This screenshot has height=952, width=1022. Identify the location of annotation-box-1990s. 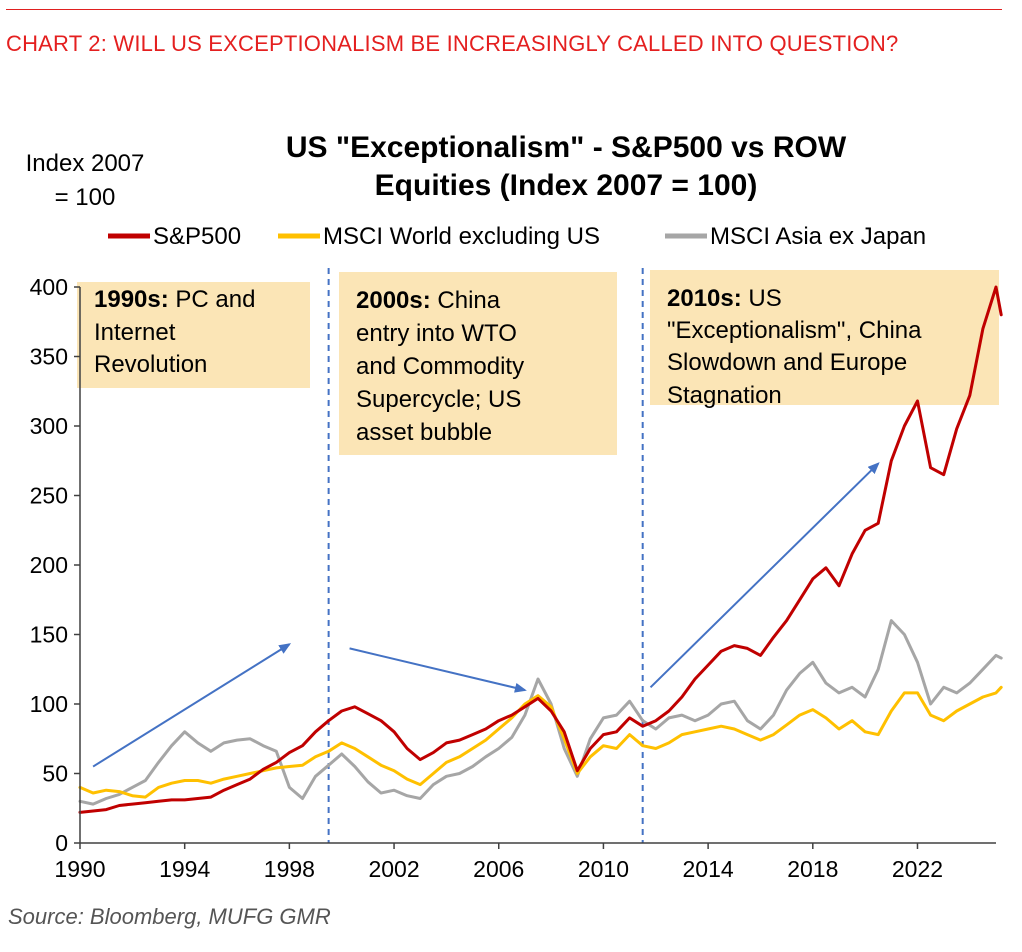
(193, 335).